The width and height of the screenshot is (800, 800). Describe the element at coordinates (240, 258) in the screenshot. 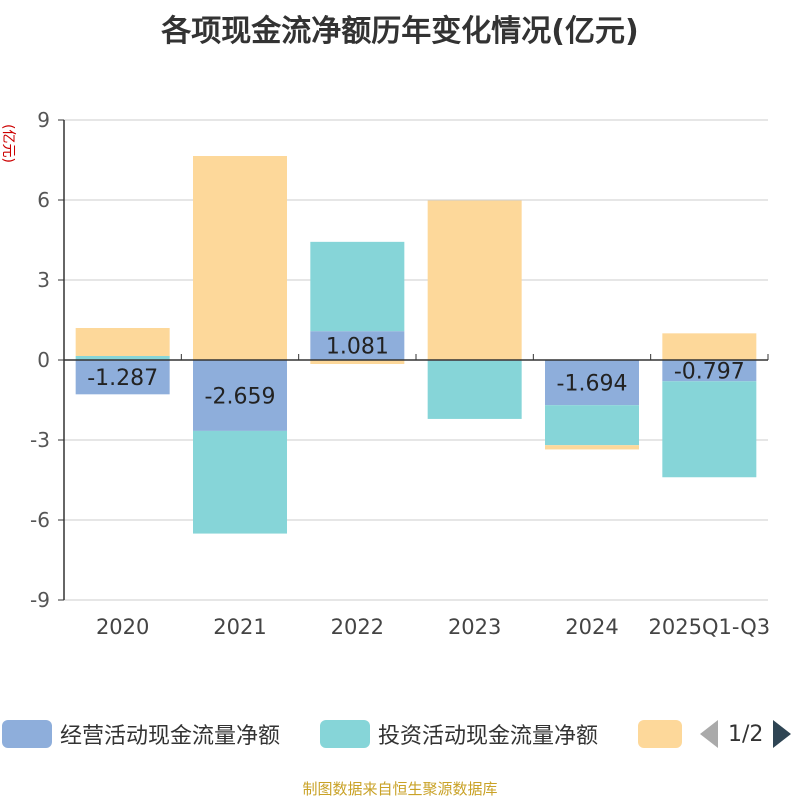

I see `bar-segment-3-2021` at that location.